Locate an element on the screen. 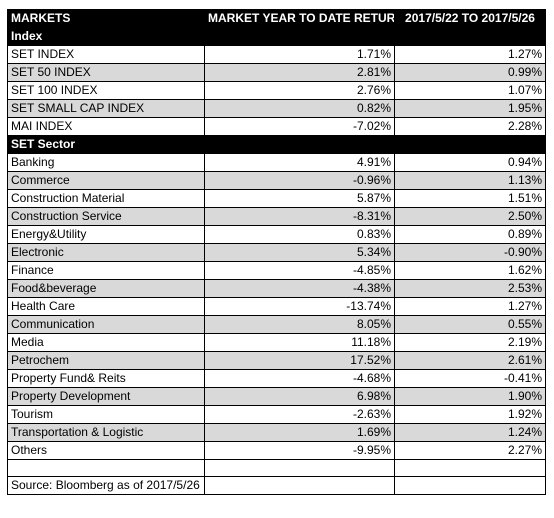  row-week-return: -0.90% is located at coordinates (470, 252).